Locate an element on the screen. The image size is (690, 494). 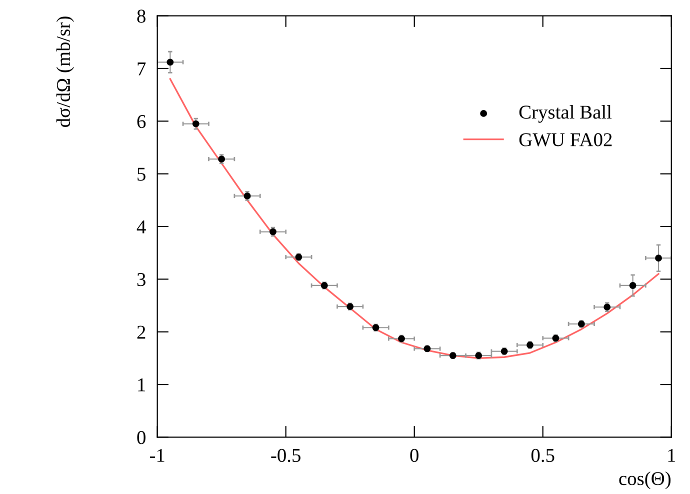
x-tick-label: 0 is located at coordinates (414, 455).